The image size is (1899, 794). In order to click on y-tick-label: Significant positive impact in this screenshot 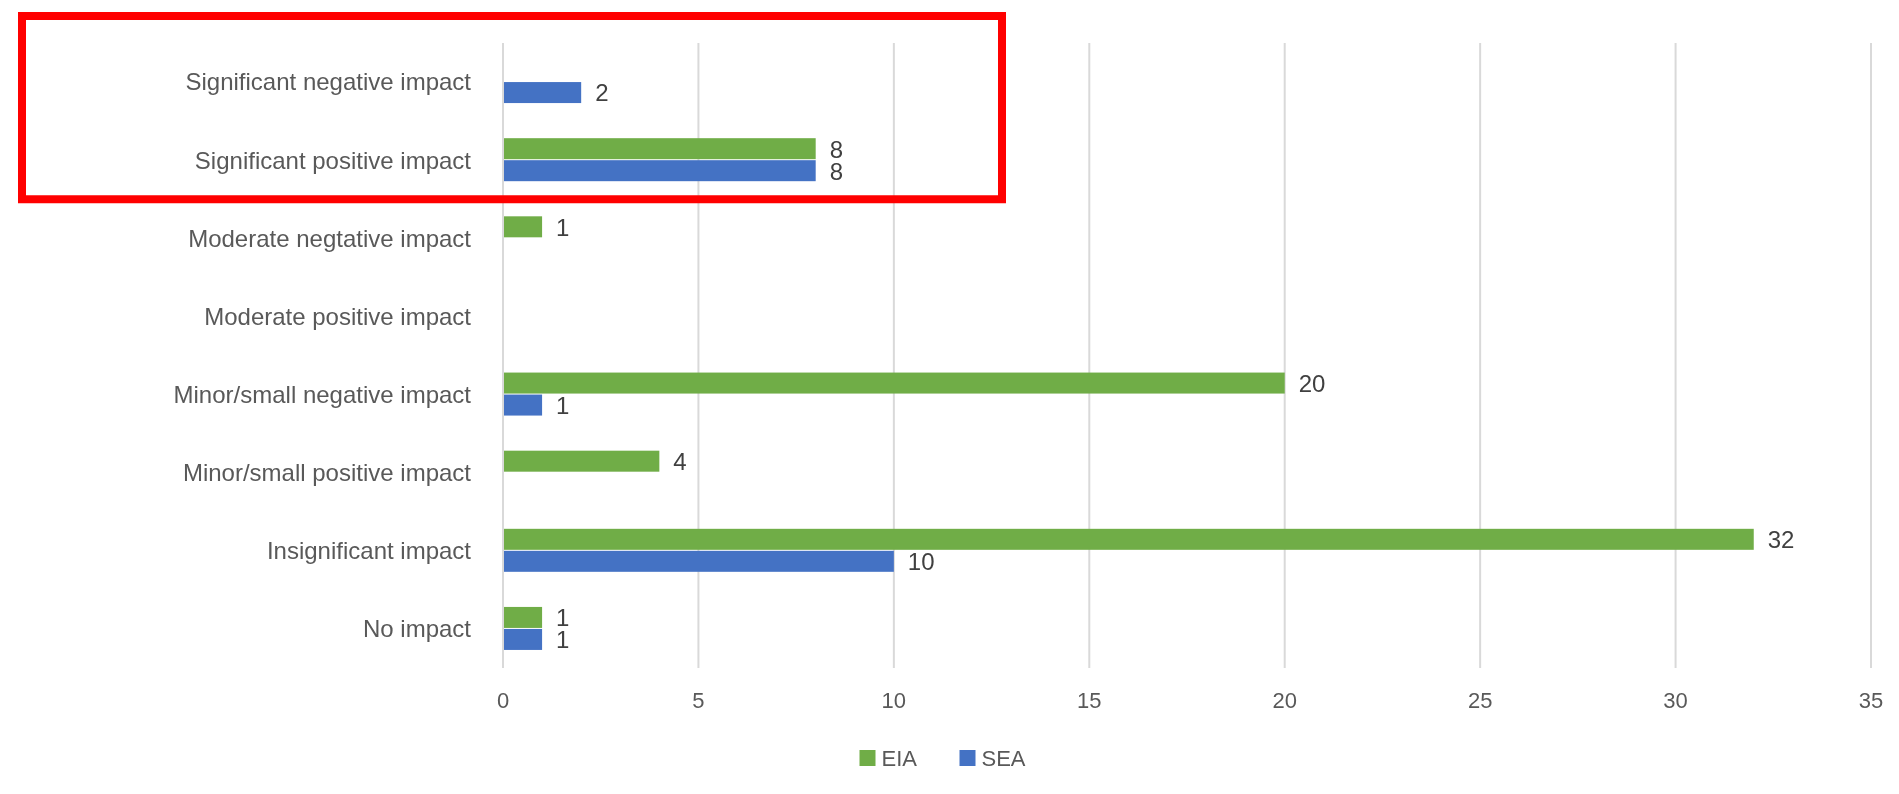, I will do `click(333, 160)`.